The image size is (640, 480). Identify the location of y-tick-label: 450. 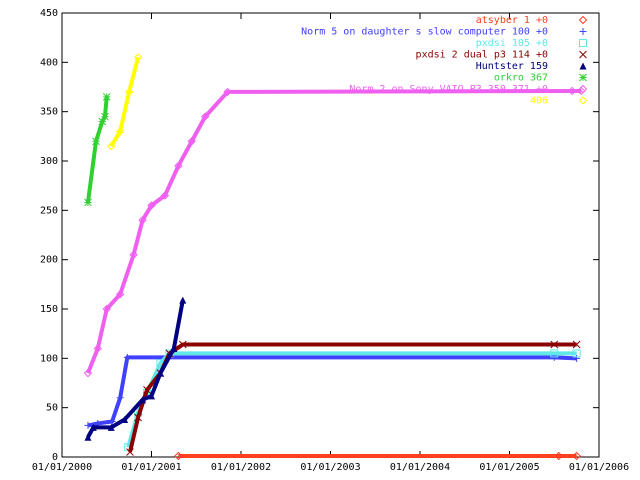
(49, 13).